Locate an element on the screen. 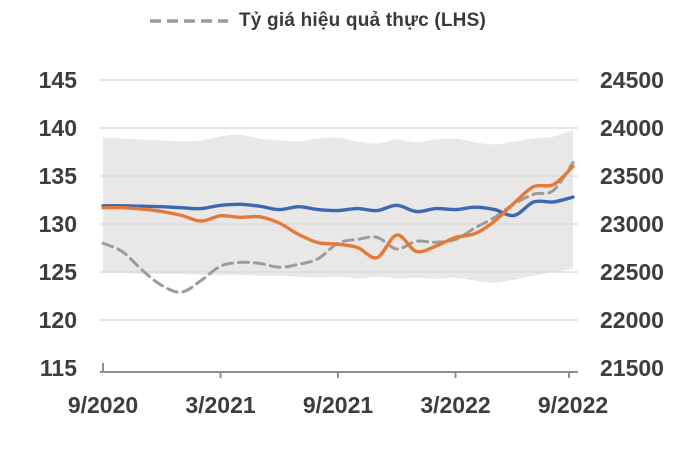 The image size is (700, 450). right-axis-tick-label: 24000 is located at coordinates (632, 128).